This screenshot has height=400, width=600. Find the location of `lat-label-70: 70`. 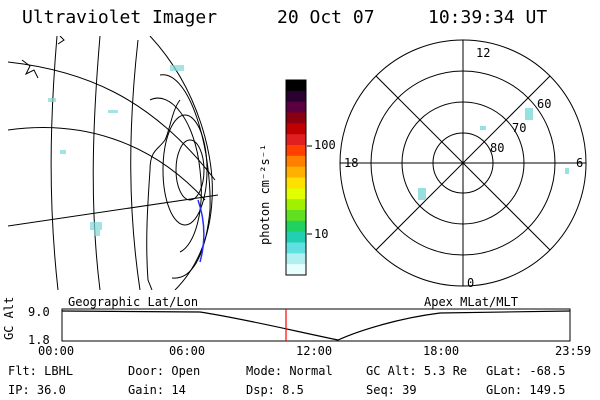

lat-label-70: 70 is located at coordinates (519, 128).